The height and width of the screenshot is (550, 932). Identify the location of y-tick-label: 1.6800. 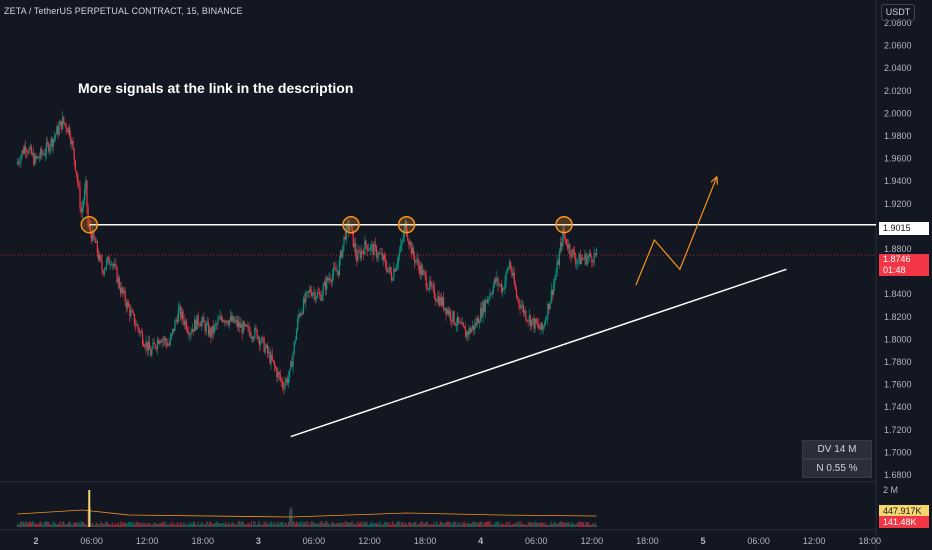
(898, 475).